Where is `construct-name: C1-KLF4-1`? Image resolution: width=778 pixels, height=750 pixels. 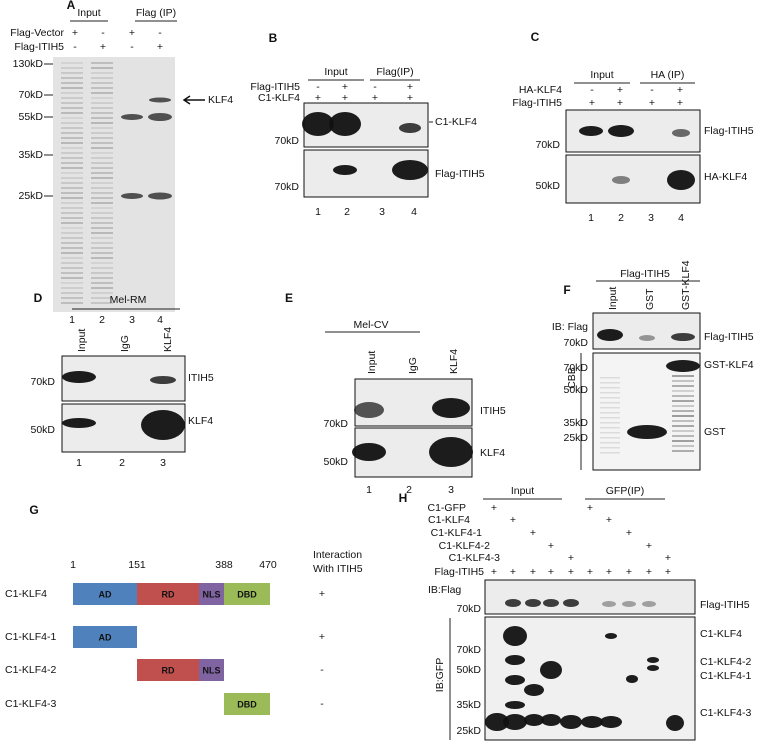 construct-name: C1-KLF4-1 is located at coordinates (31, 637).